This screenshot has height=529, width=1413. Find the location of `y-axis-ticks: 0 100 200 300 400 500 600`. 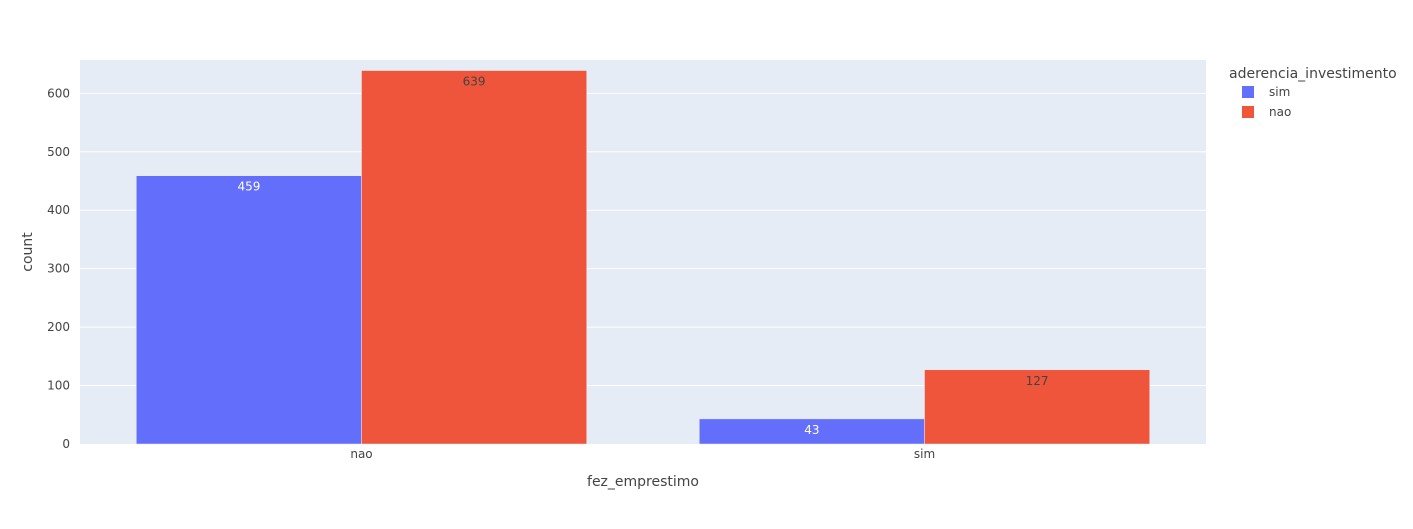

y-axis-ticks: 0 100 200 300 400 500 600 is located at coordinates (58, 268).